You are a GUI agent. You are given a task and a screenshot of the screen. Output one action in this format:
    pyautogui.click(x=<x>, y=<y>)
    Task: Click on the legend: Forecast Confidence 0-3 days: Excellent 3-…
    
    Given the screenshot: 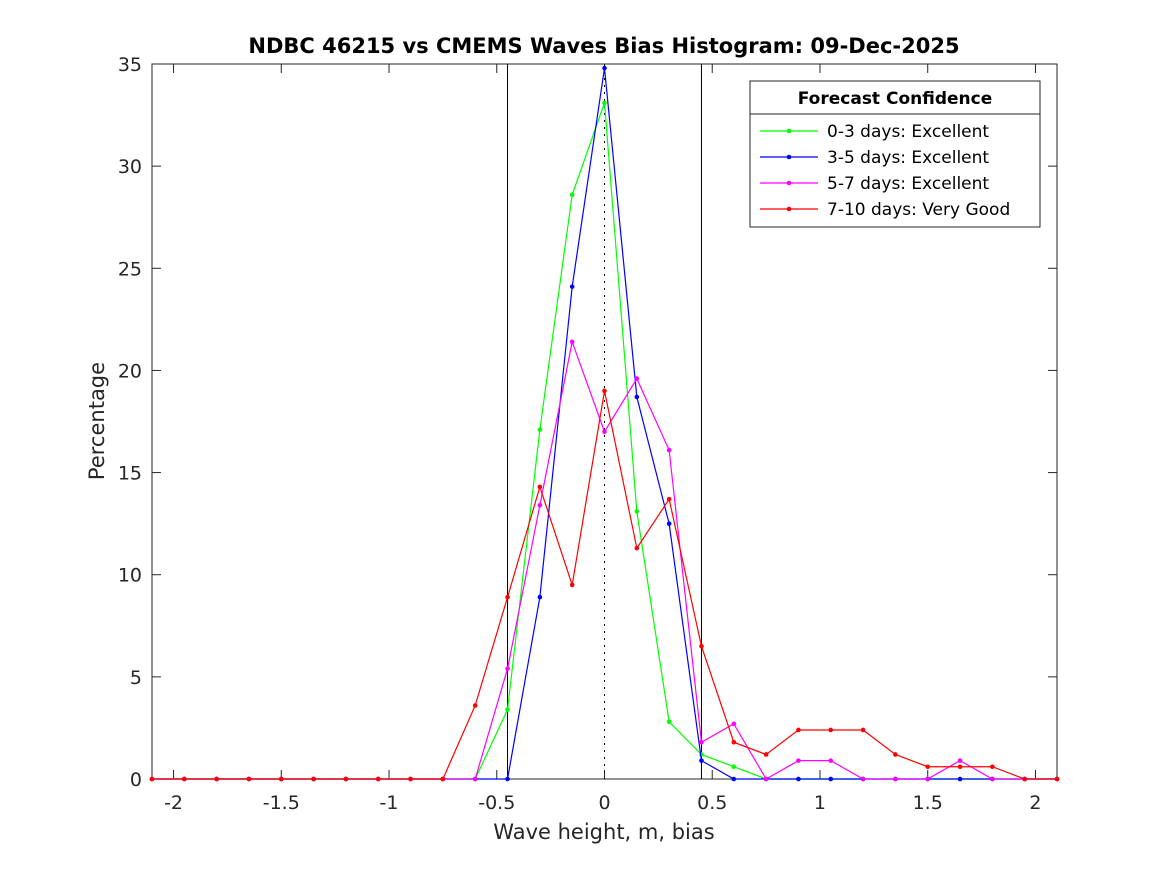 What is the action you would take?
    pyautogui.click(x=895, y=154)
    